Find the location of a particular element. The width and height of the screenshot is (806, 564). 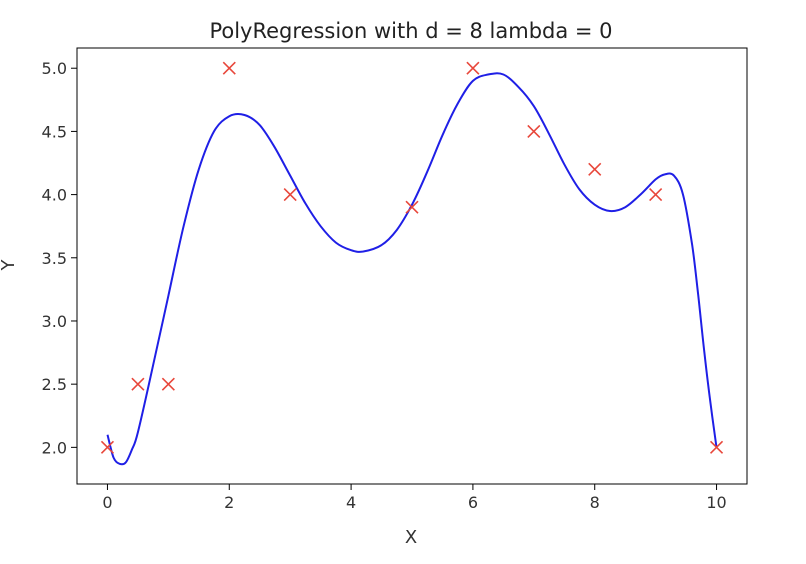

chart-title: PolyRegression with d = 8 lambda = 0 is located at coordinates (410, 31).